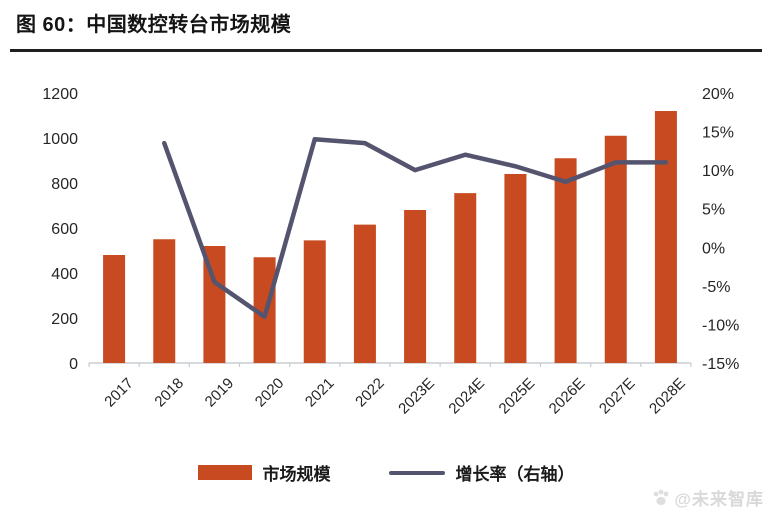 This screenshot has width=772, height=514. What do you see at coordinates (515, 268) in the screenshot?
I see `bar-2025E` at bounding box center [515, 268].